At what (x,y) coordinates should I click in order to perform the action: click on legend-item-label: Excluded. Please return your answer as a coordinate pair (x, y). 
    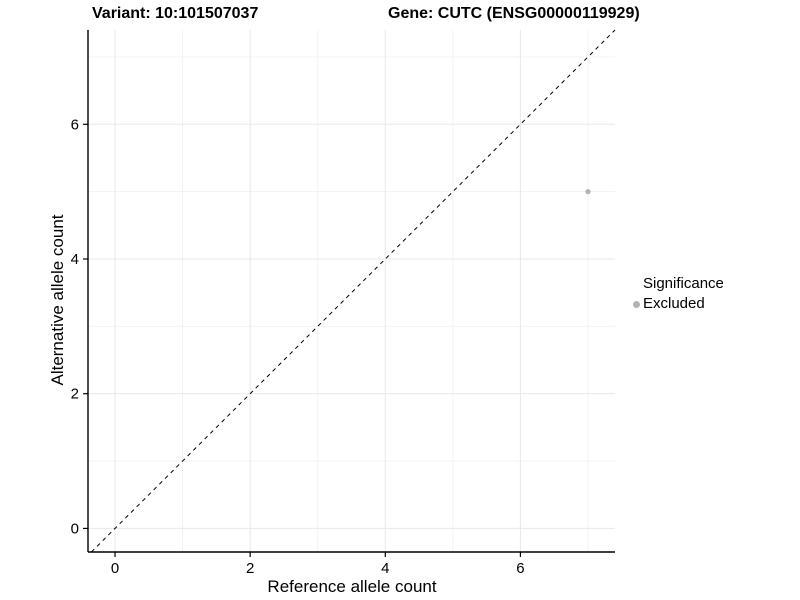
    Looking at the image, I should click on (674, 303).